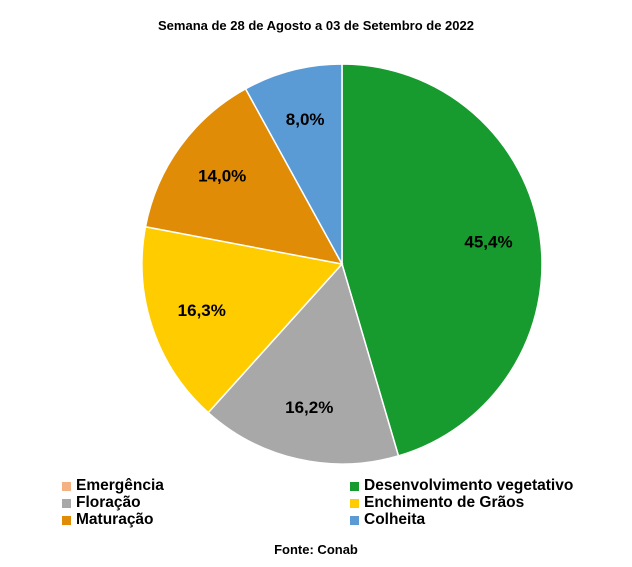 This screenshot has width=632, height=567. I want to click on legend-item-2: Floração, so click(101, 503).